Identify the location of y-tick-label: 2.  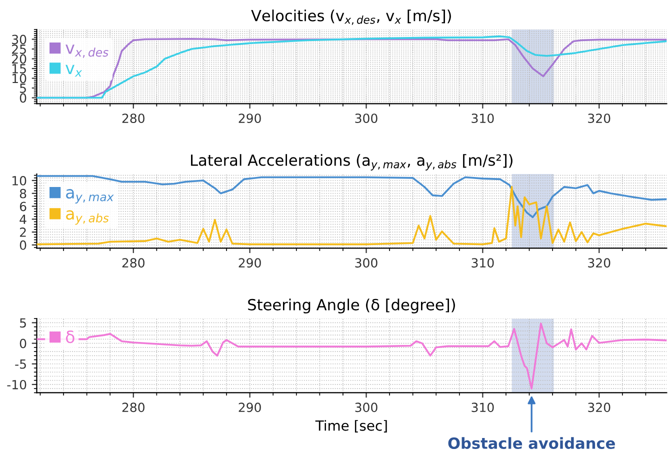
(23, 232).